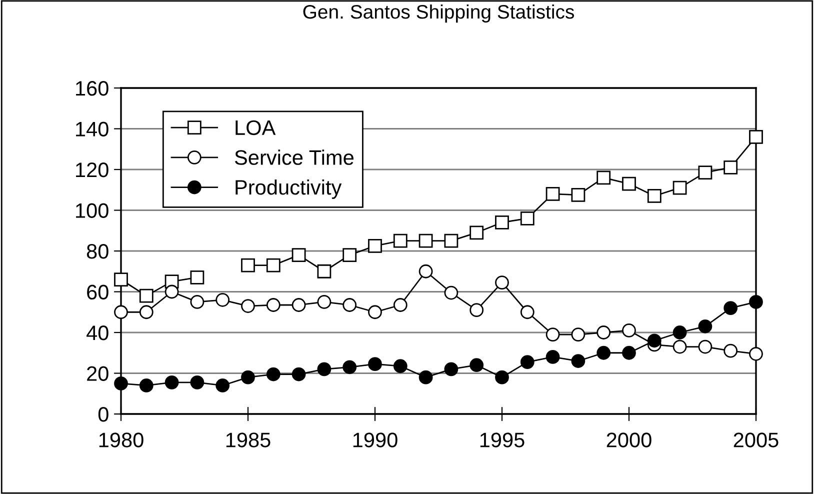 The width and height of the screenshot is (814, 494). I want to click on y-tick-label: 100, so click(92, 210).